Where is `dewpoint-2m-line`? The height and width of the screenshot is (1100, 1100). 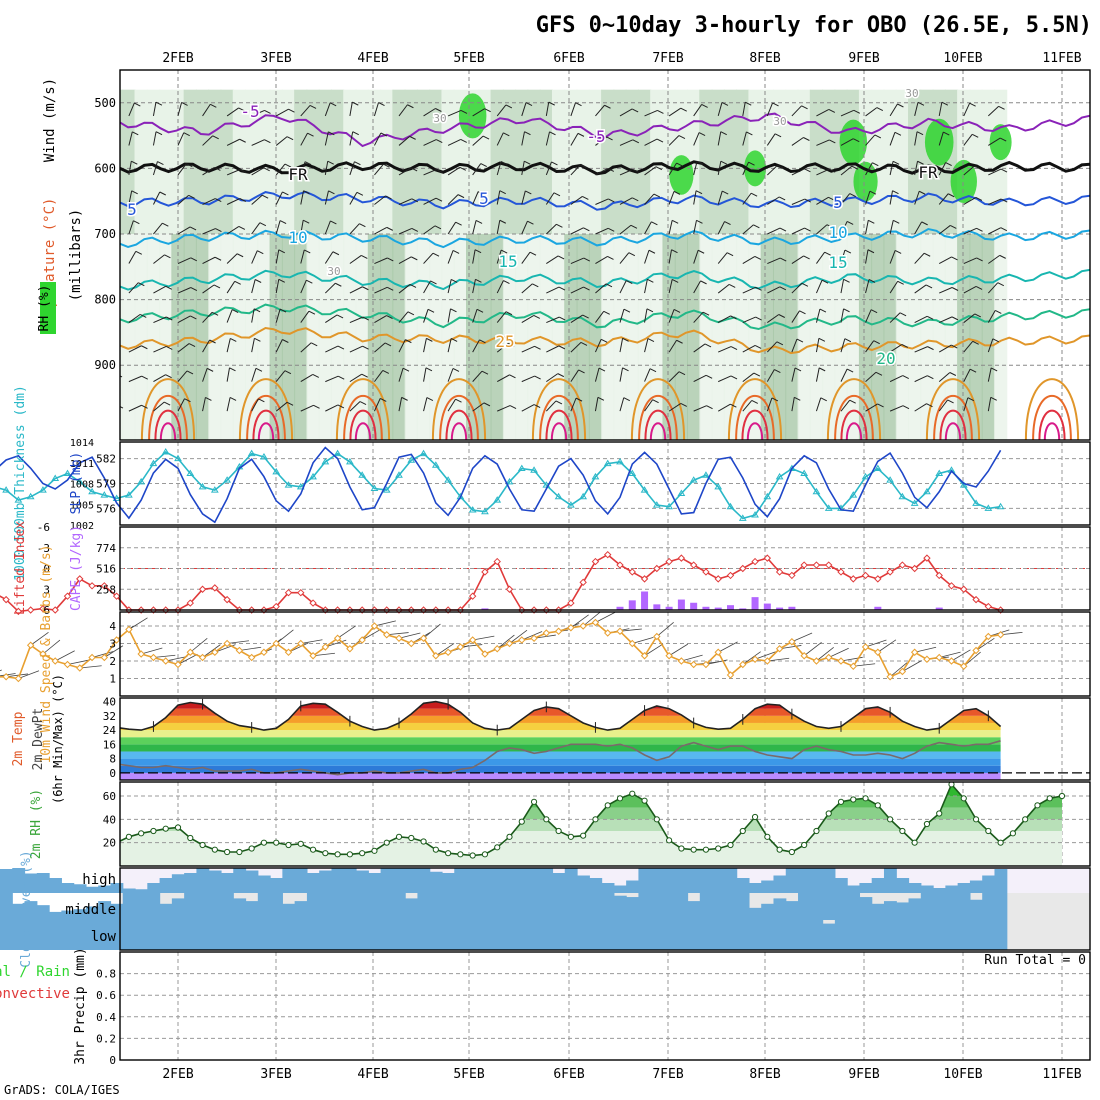
dewpoint-2m-line is located at coordinates (560, 758).